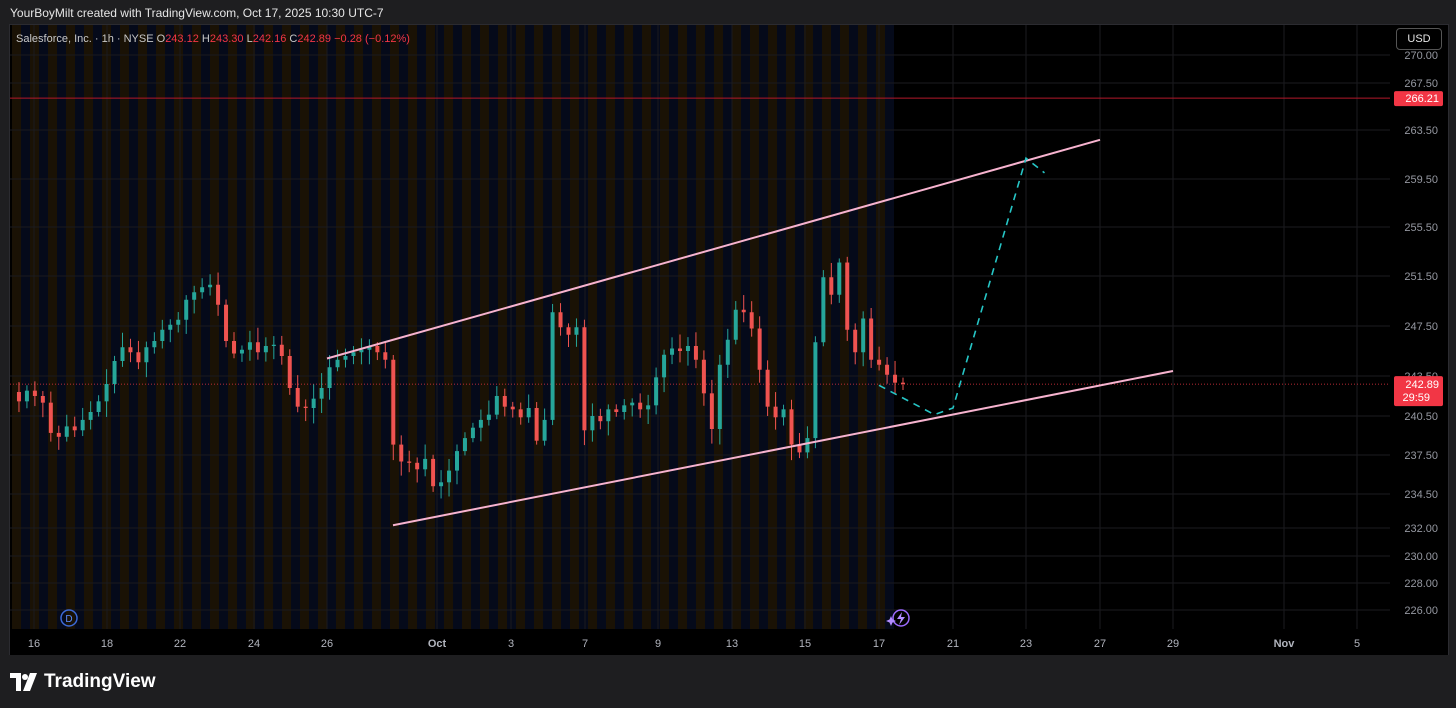 Image resolution: width=1456 pixels, height=708 pixels. What do you see at coordinates (1421, 417) in the screenshot?
I see `y-tick-label: 240.50` at bounding box center [1421, 417].